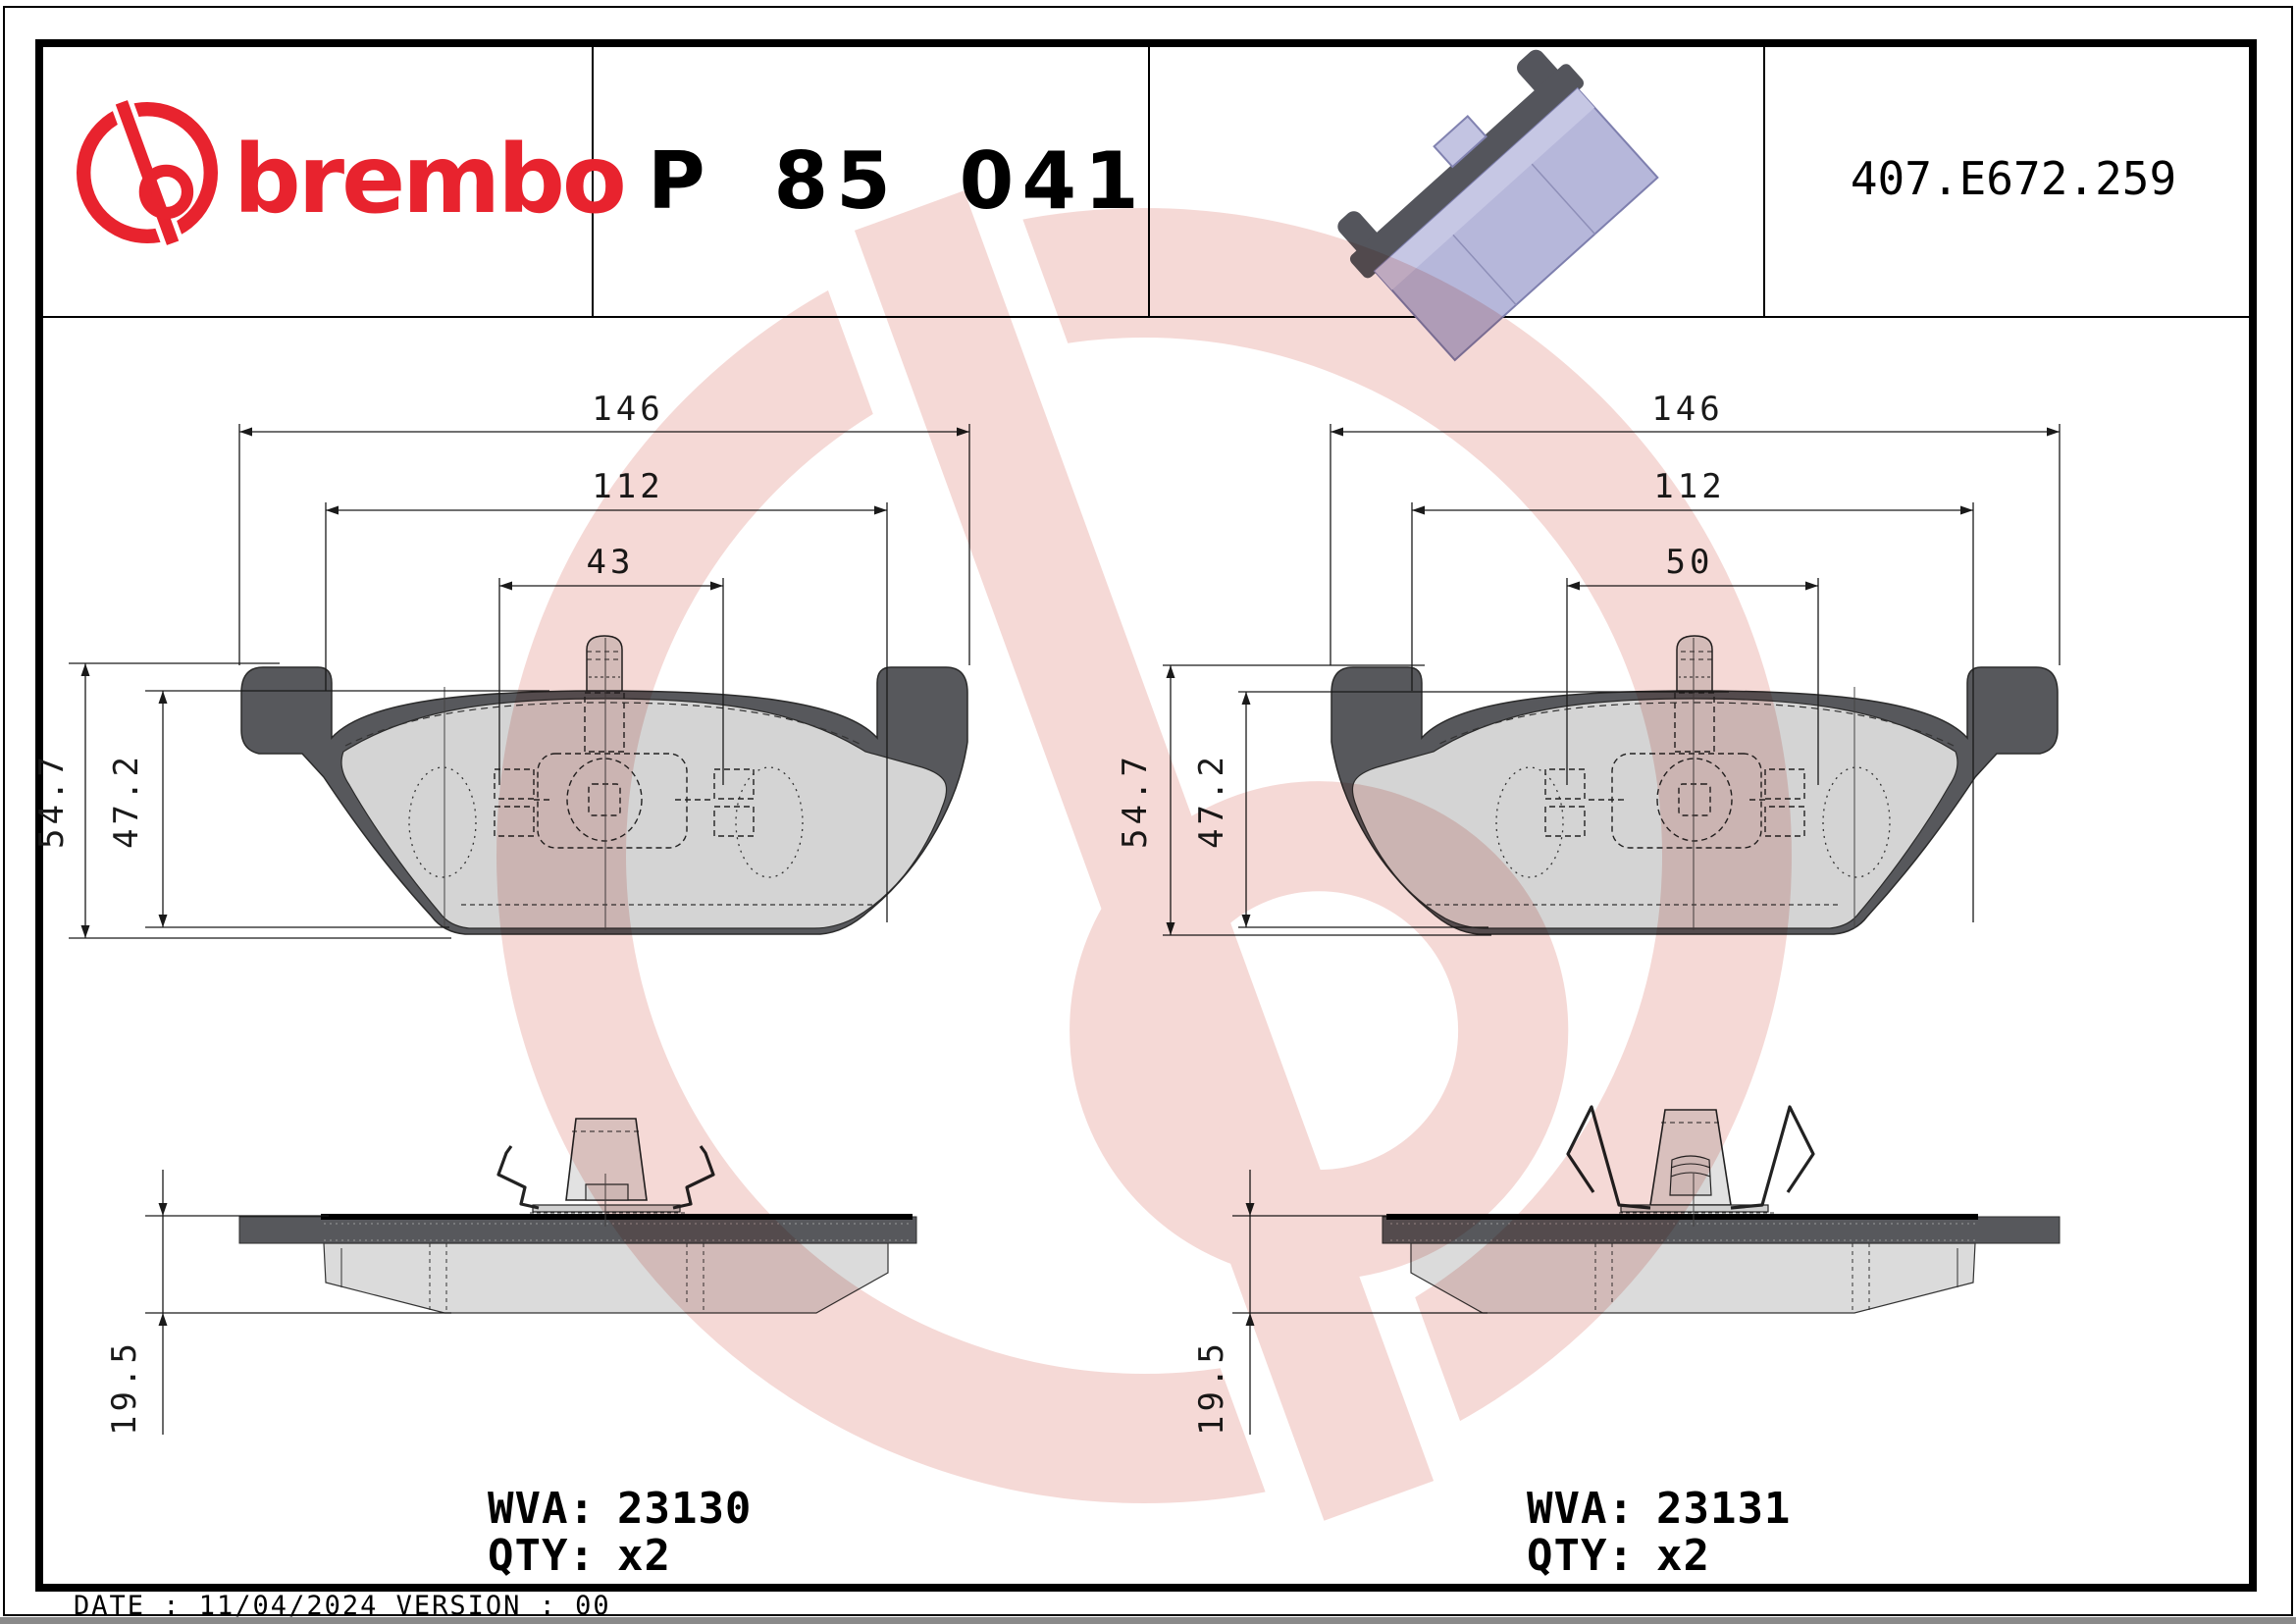  Describe the element at coordinates (1148, 1620) in the screenshot. I see `bottom-strip` at that location.